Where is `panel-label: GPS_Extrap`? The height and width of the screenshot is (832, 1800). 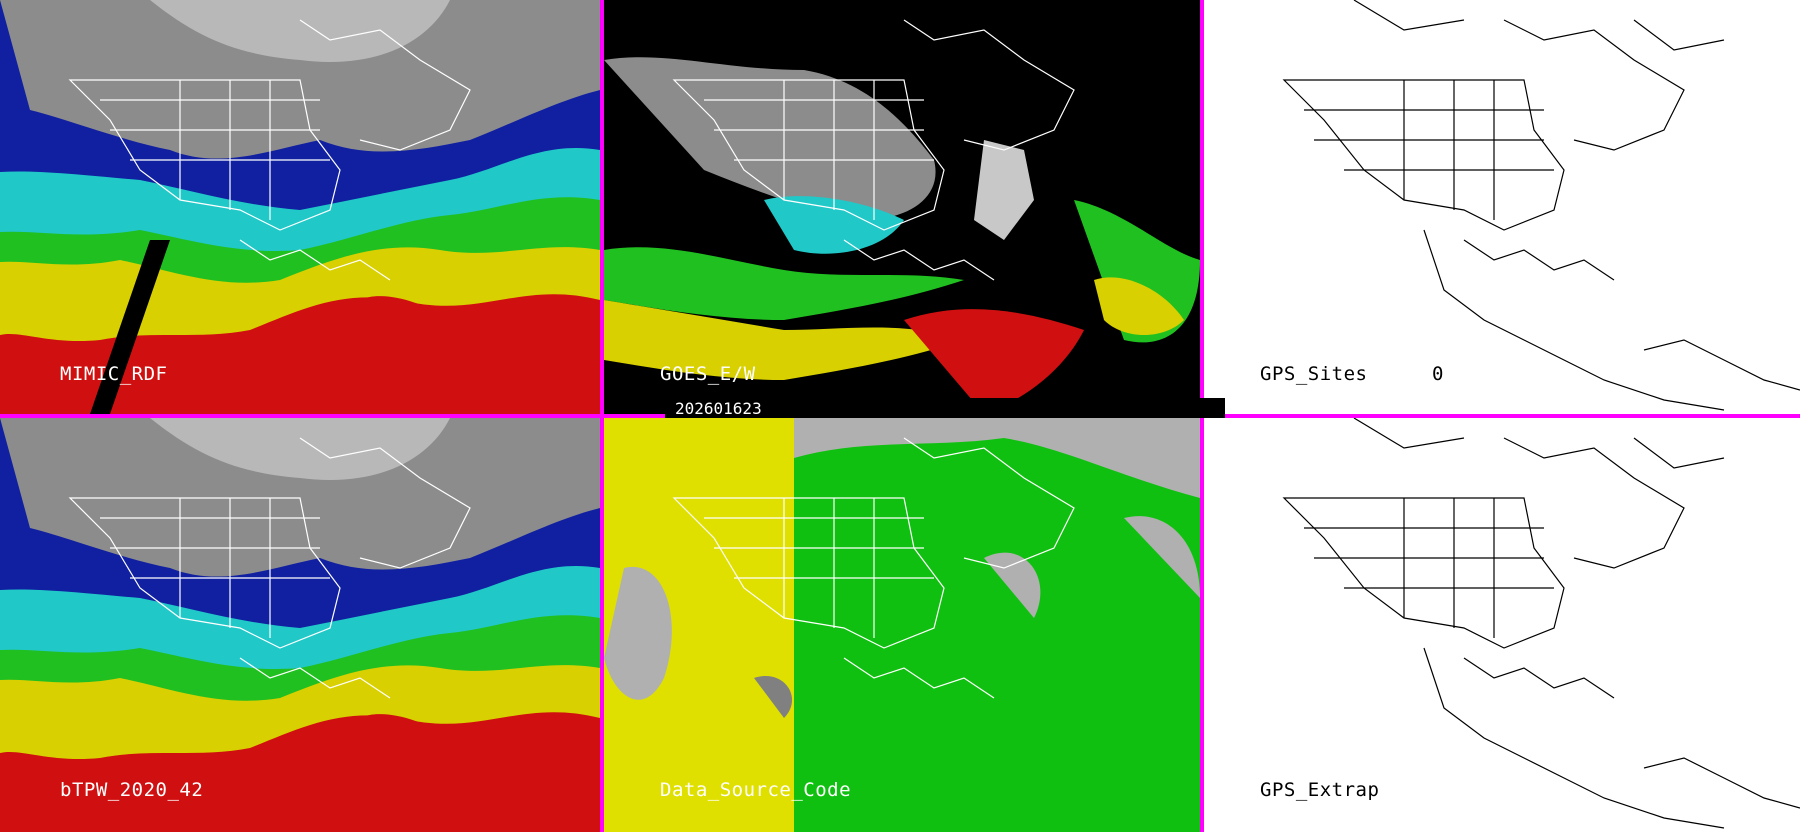 panel-label: GPS_Extrap is located at coordinates (1320, 790).